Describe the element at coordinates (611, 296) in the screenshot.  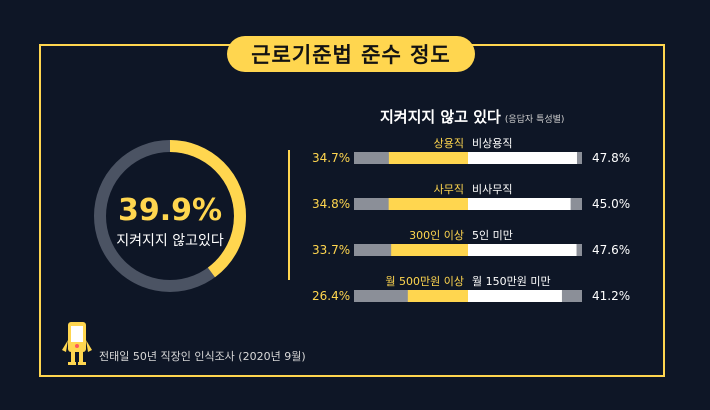
I see `bar-right-value-label: 41.2%` at that location.